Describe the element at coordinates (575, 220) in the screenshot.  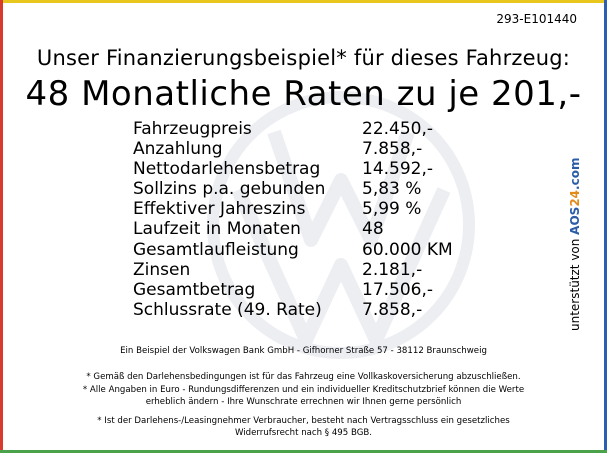
I see `sponsor-brand-aos: AOS` at that location.